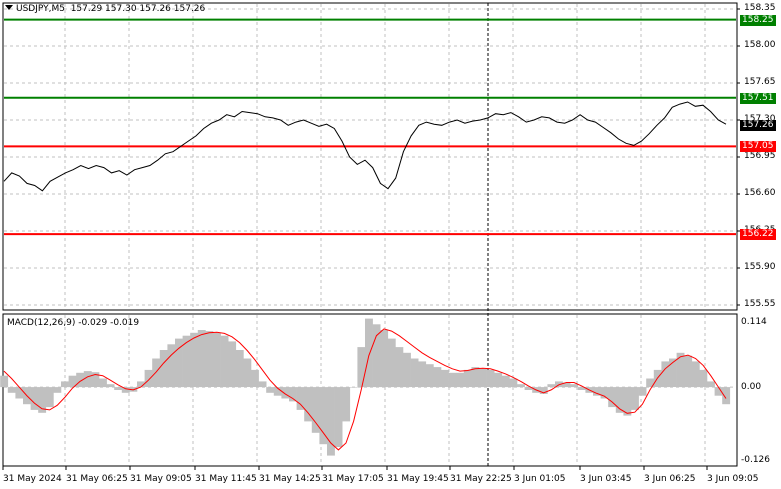  What do you see at coordinates (760, 267) in the screenshot?
I see `price-axis-label: 155.90` at bounding box center [760, 267].